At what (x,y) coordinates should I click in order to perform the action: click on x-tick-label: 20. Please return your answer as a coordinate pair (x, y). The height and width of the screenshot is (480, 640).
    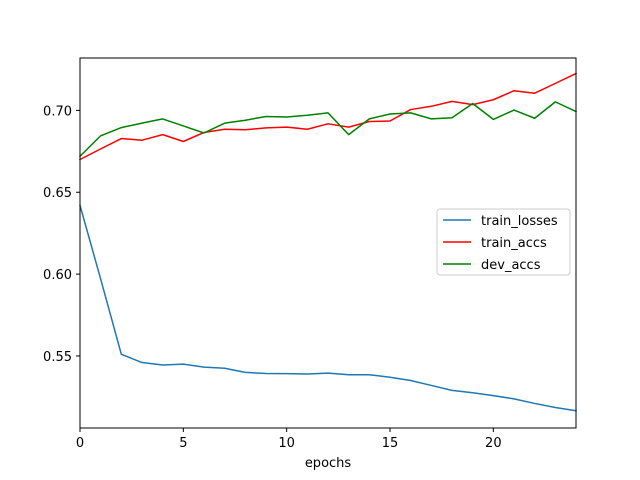
    Looking at the image, I should click on (493, 443).